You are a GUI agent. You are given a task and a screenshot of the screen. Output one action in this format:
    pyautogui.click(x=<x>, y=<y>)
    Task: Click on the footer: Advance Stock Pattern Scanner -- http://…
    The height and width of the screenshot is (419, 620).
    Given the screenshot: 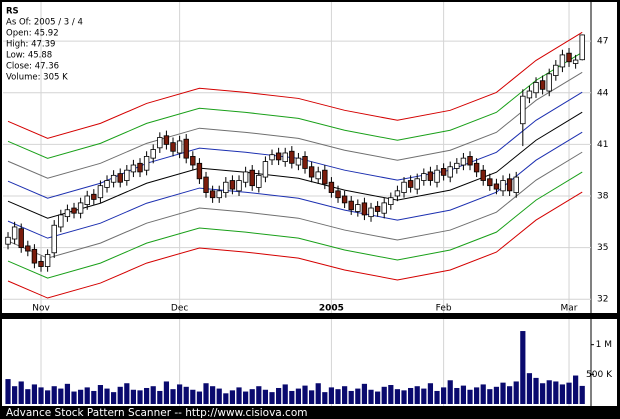 What is the action you would take?
    pyautogui.click(x=156, y=413)
    